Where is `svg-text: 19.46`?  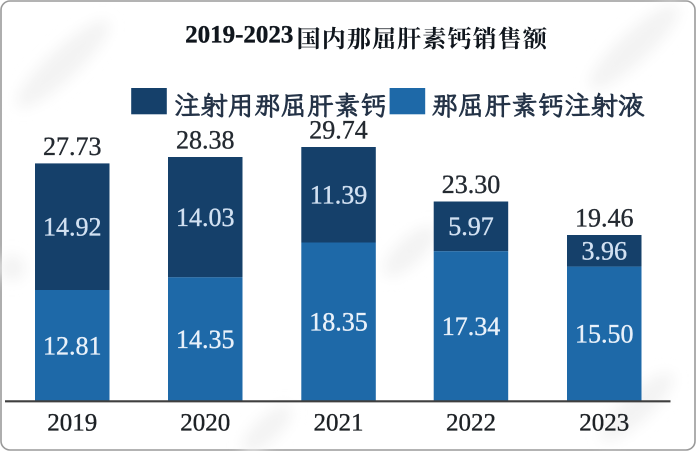 svg-text: 19.46 is located at coordinates (604, 218).